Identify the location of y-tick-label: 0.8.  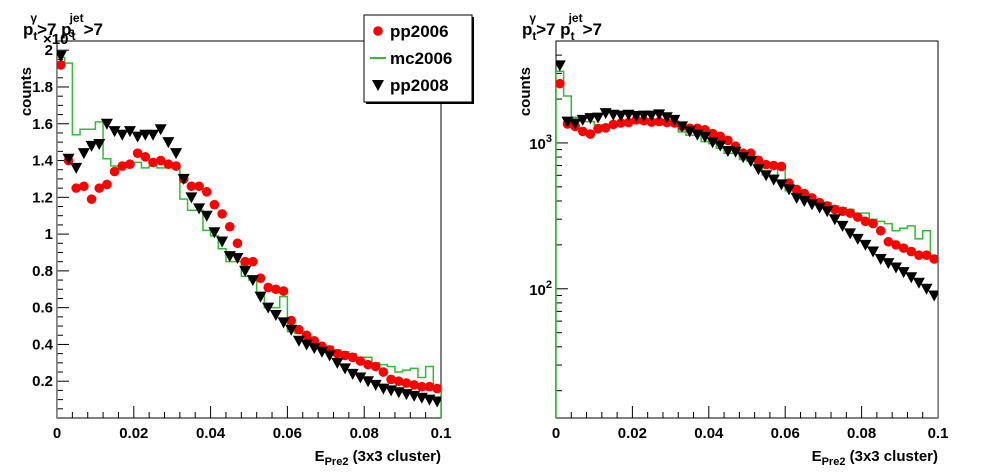
(42, 271).